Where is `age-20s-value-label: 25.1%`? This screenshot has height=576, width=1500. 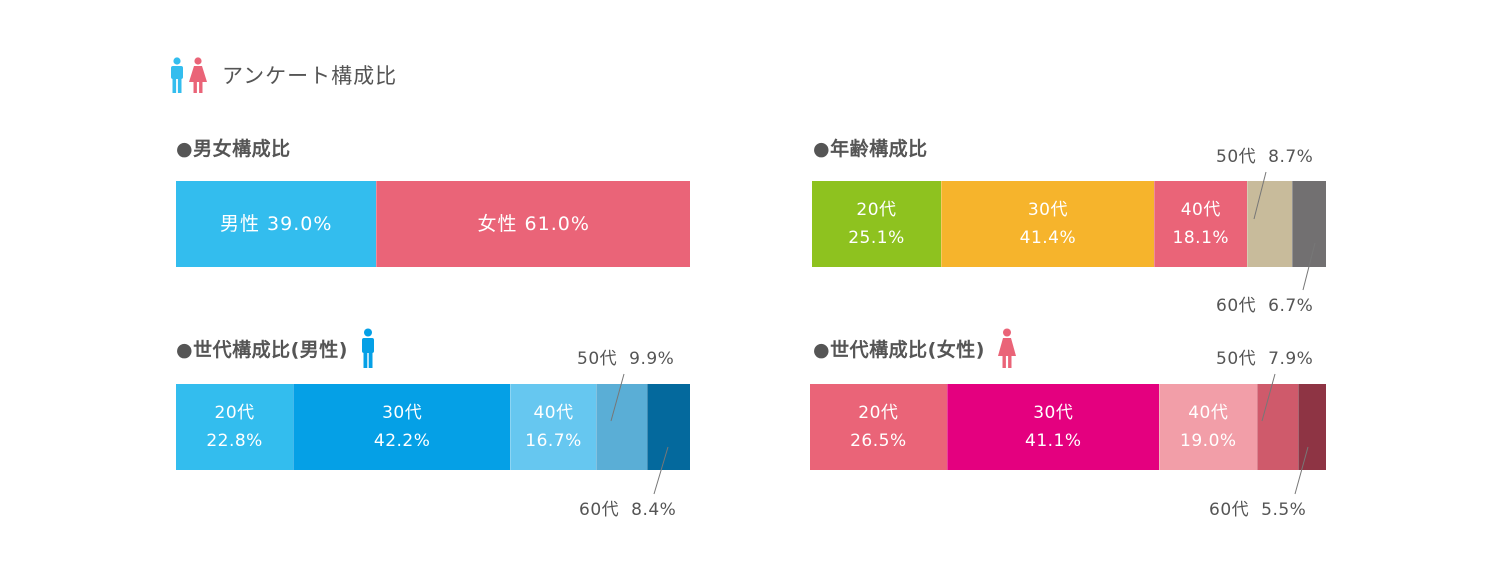 age-20s-value-label: 25.1% is located at coordinates (876, 238).